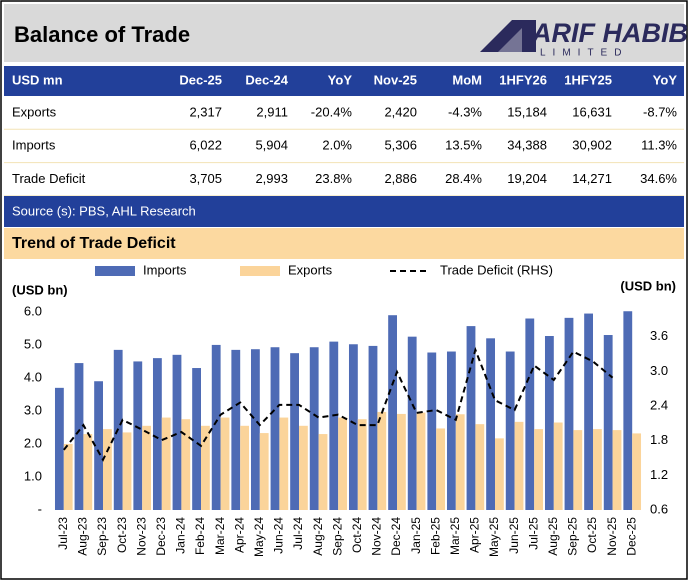 The image size is (689, 581). What do you see at coordinates (205, 178) in the screenshot?
I see `cell: 3,705` at bounding box center [205, 178].